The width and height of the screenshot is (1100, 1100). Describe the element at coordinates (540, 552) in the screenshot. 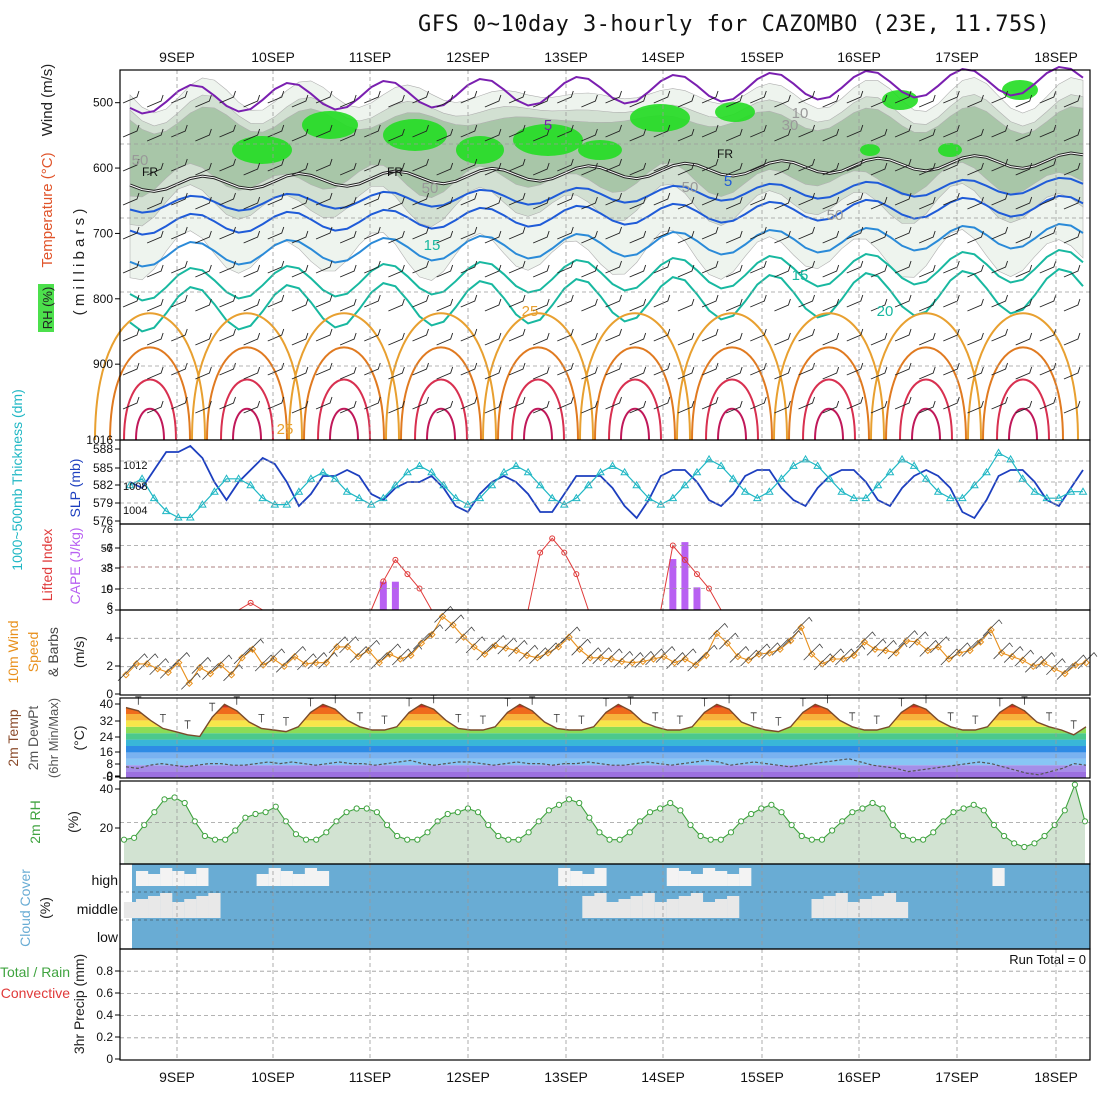

I see `li-point` at that location.